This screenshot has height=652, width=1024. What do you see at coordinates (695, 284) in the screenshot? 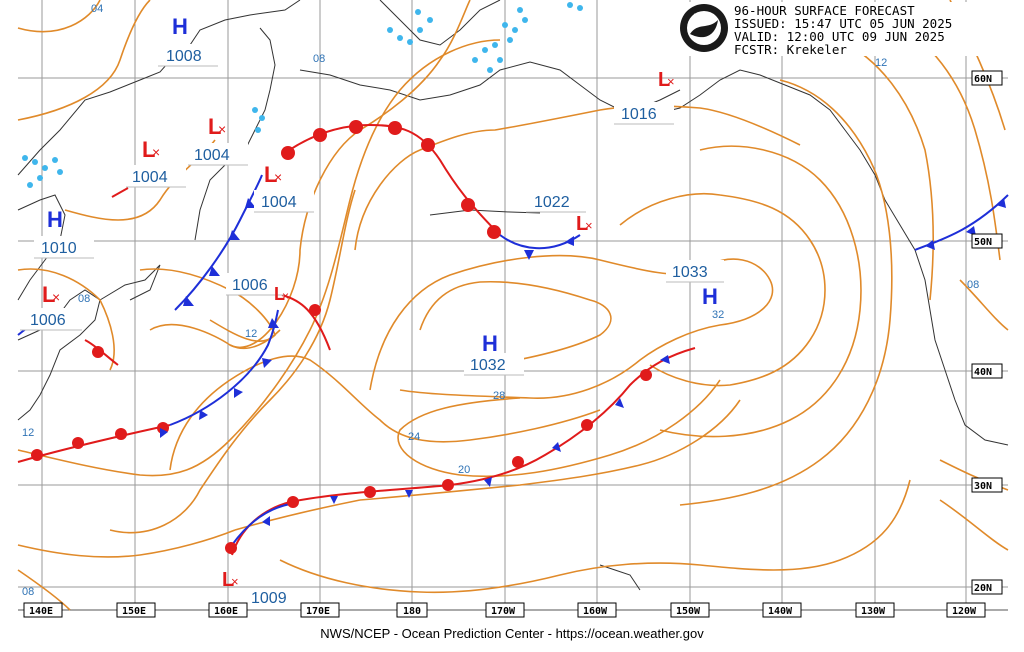
I see `high-center: 1033 H` at bounding box center [695, 284].